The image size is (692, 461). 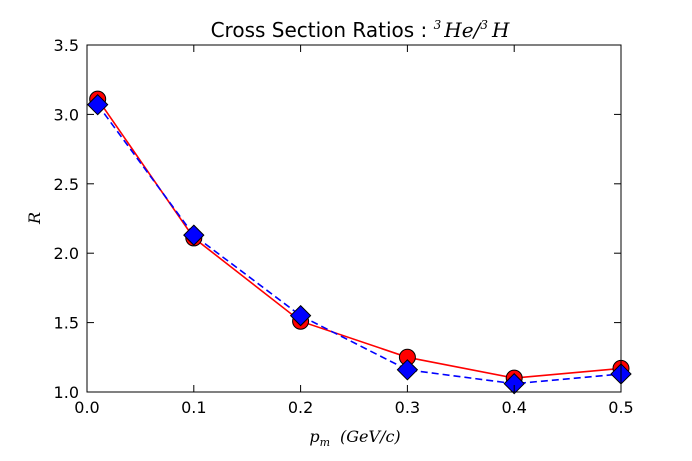 I want to click on x-axis-label-units: (GeV/c), so click(x=370, y=436).